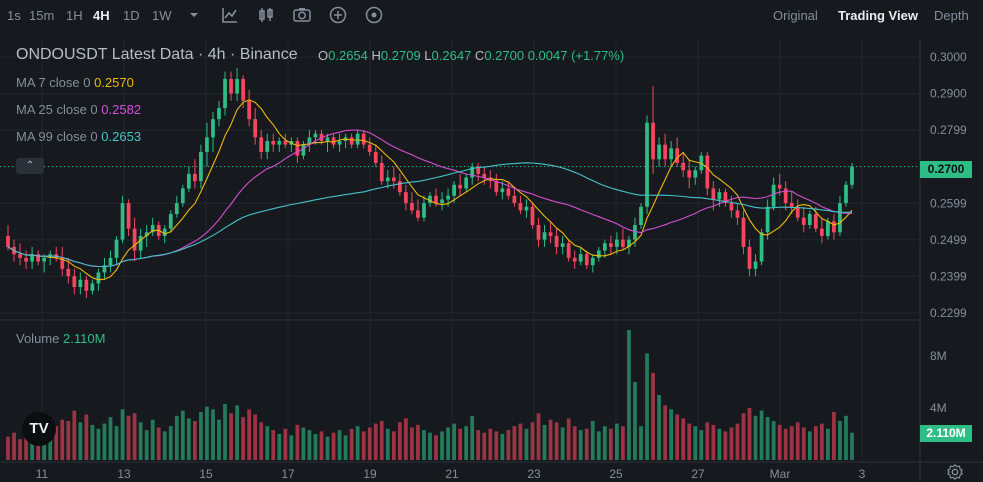 This screenshot has width=983, height=482. What do you see at coordinates (878, 15) in the screenshot?
I see `view-tab-trading-view: Trading View` at bounding box center [878, 15].